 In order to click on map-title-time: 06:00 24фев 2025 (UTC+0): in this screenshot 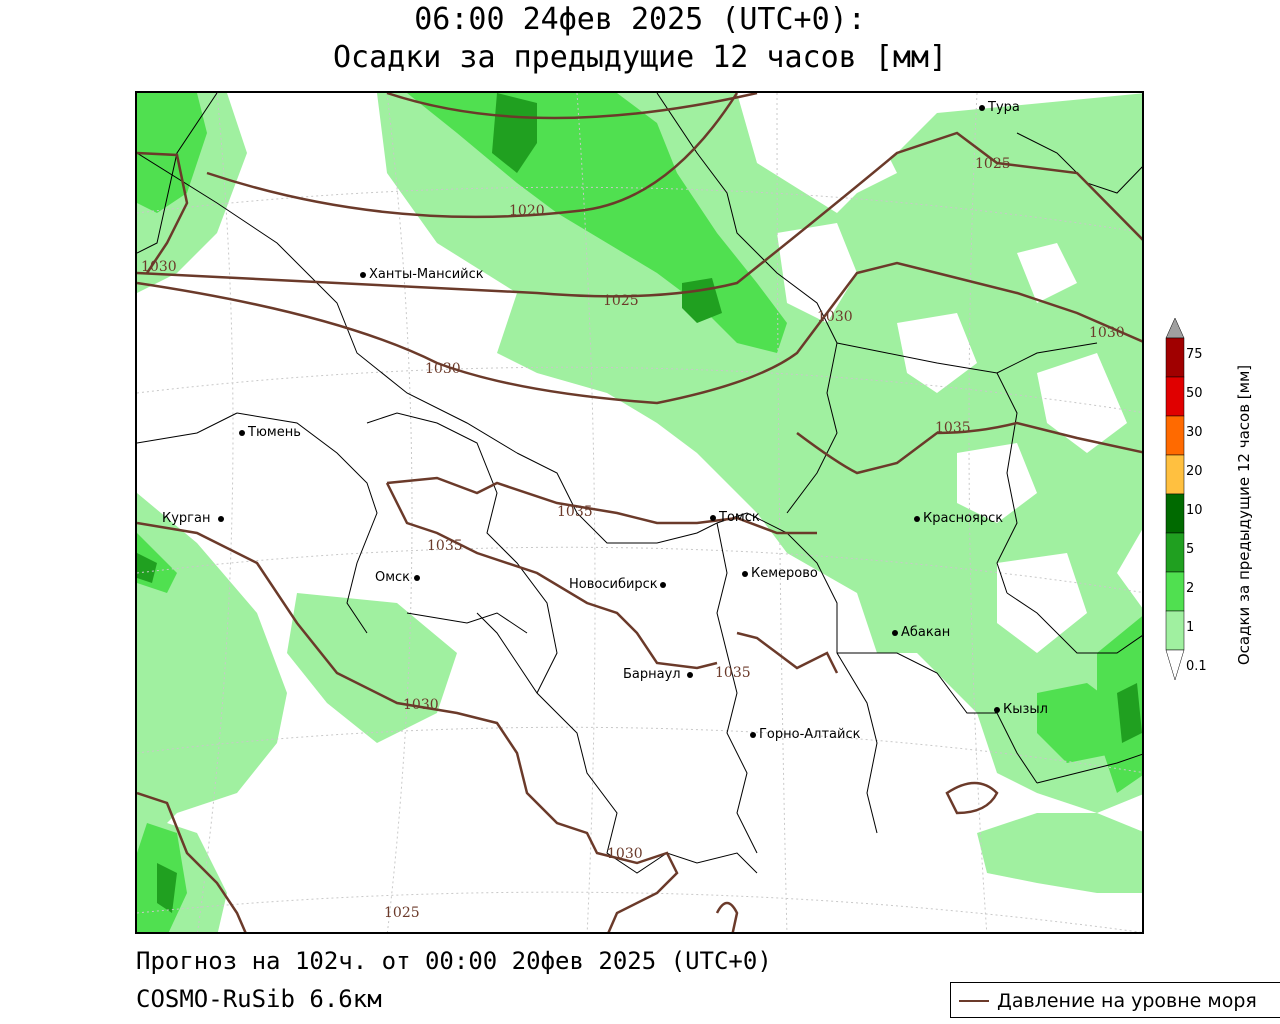, I will do `click(640, 19)`.